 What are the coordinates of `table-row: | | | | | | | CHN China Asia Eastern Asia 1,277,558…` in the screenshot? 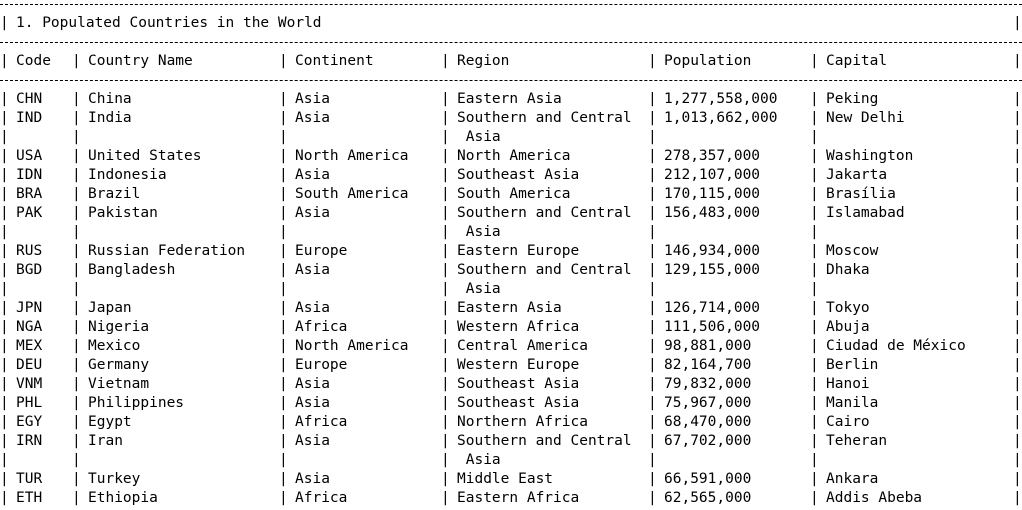 It's located at (511, 99).